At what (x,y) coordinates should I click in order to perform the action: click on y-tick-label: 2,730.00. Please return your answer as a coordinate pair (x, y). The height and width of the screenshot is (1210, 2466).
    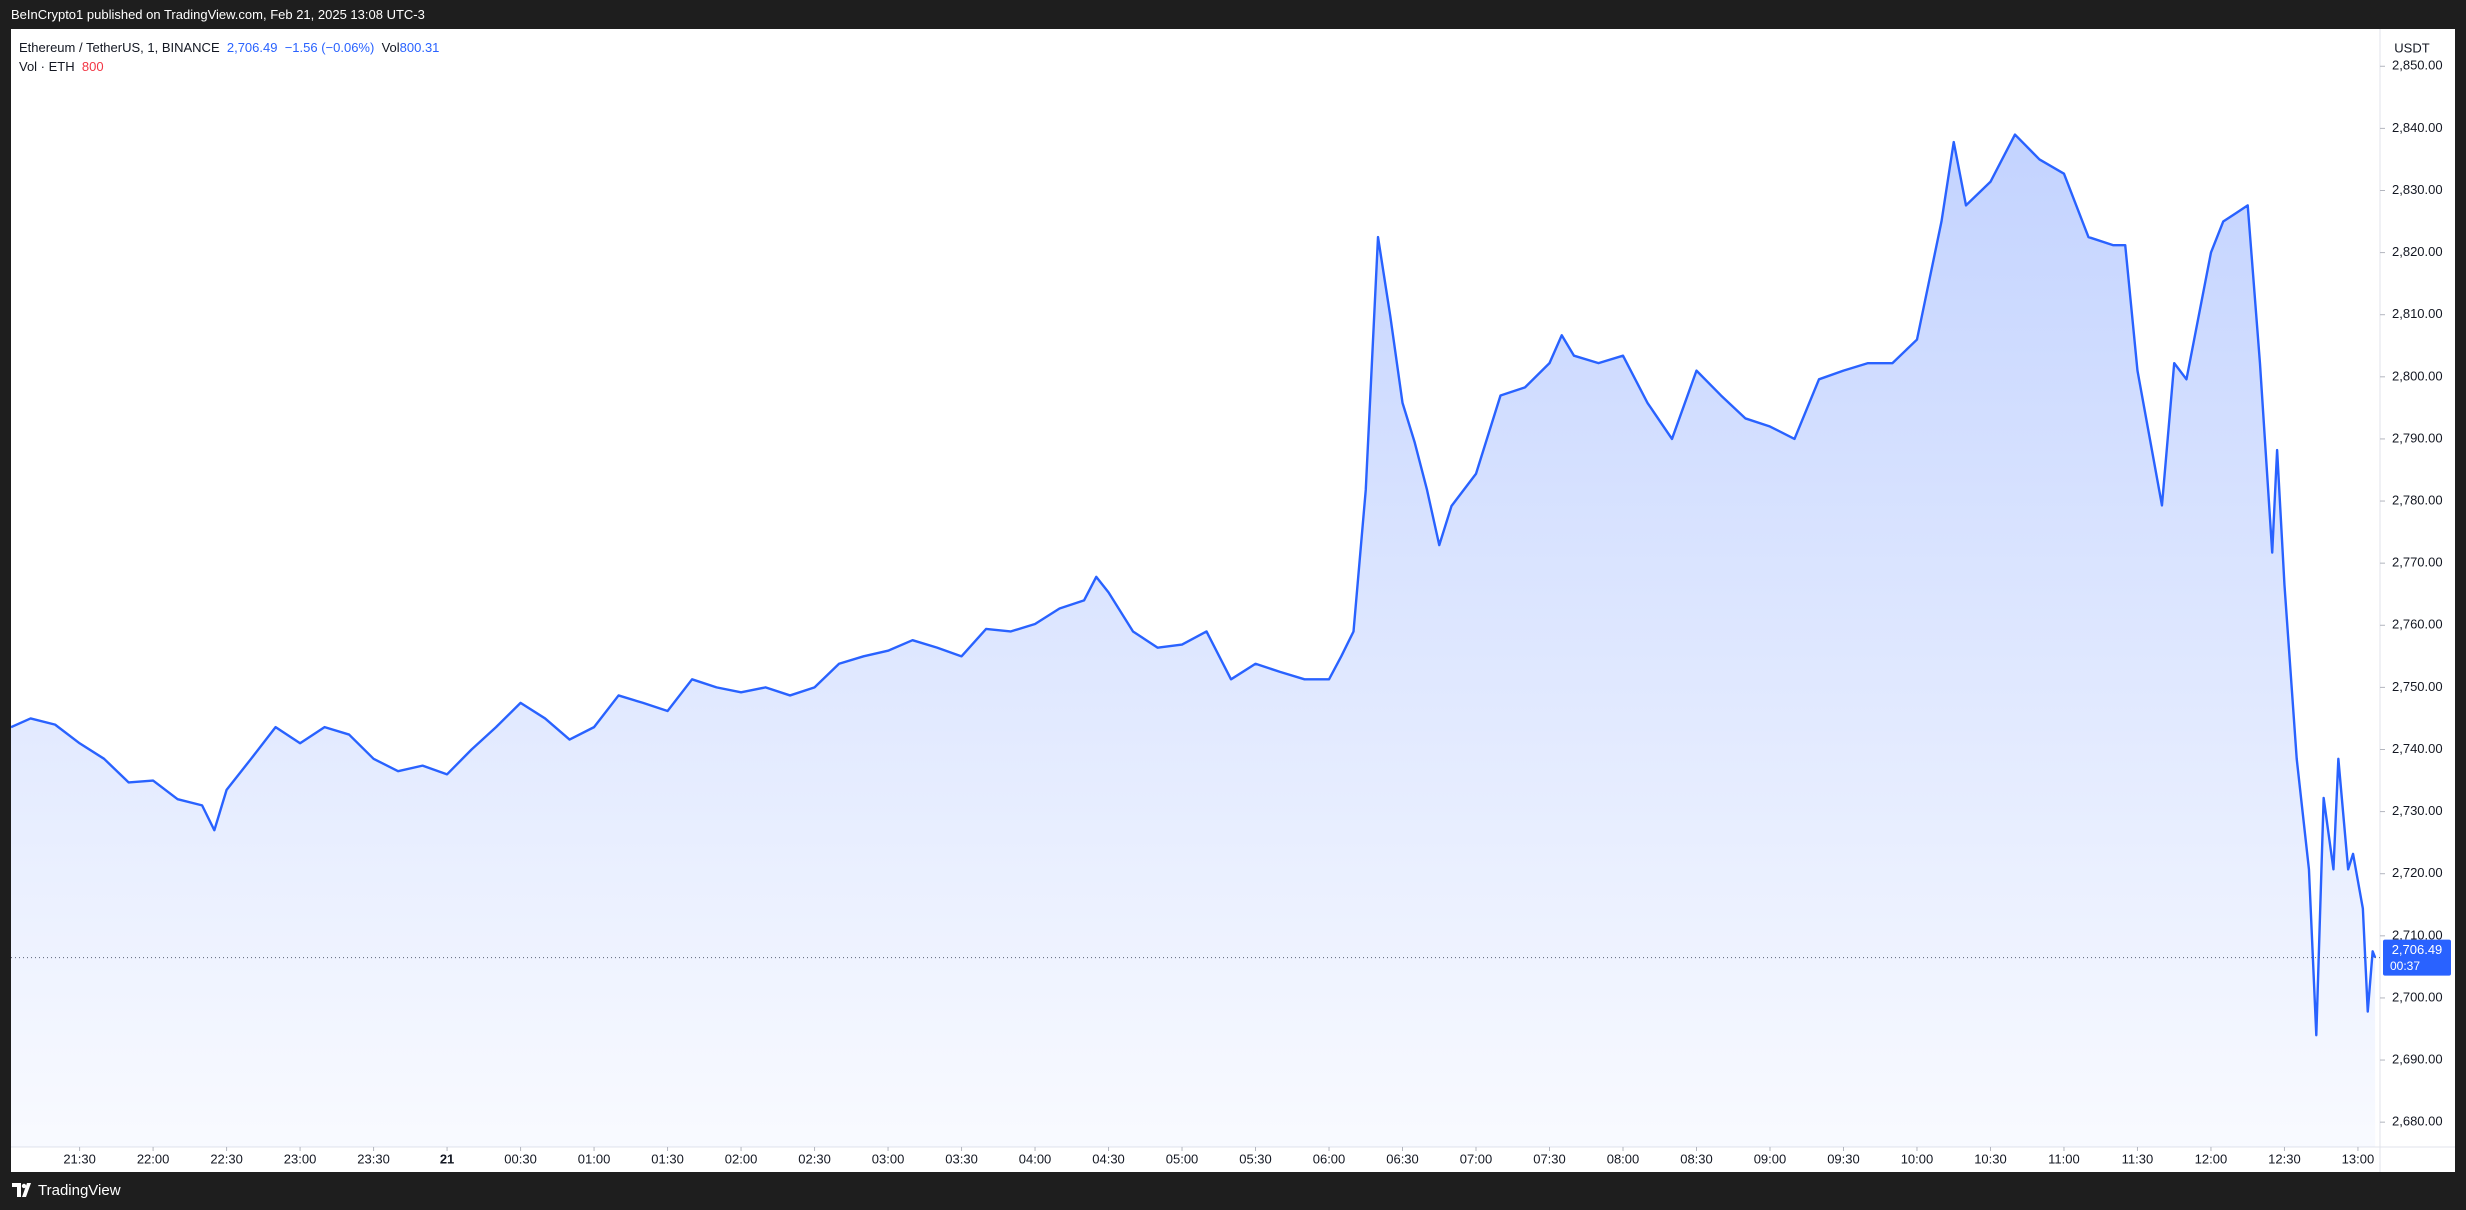
    Looking at the image, I should click on (2417, 810).